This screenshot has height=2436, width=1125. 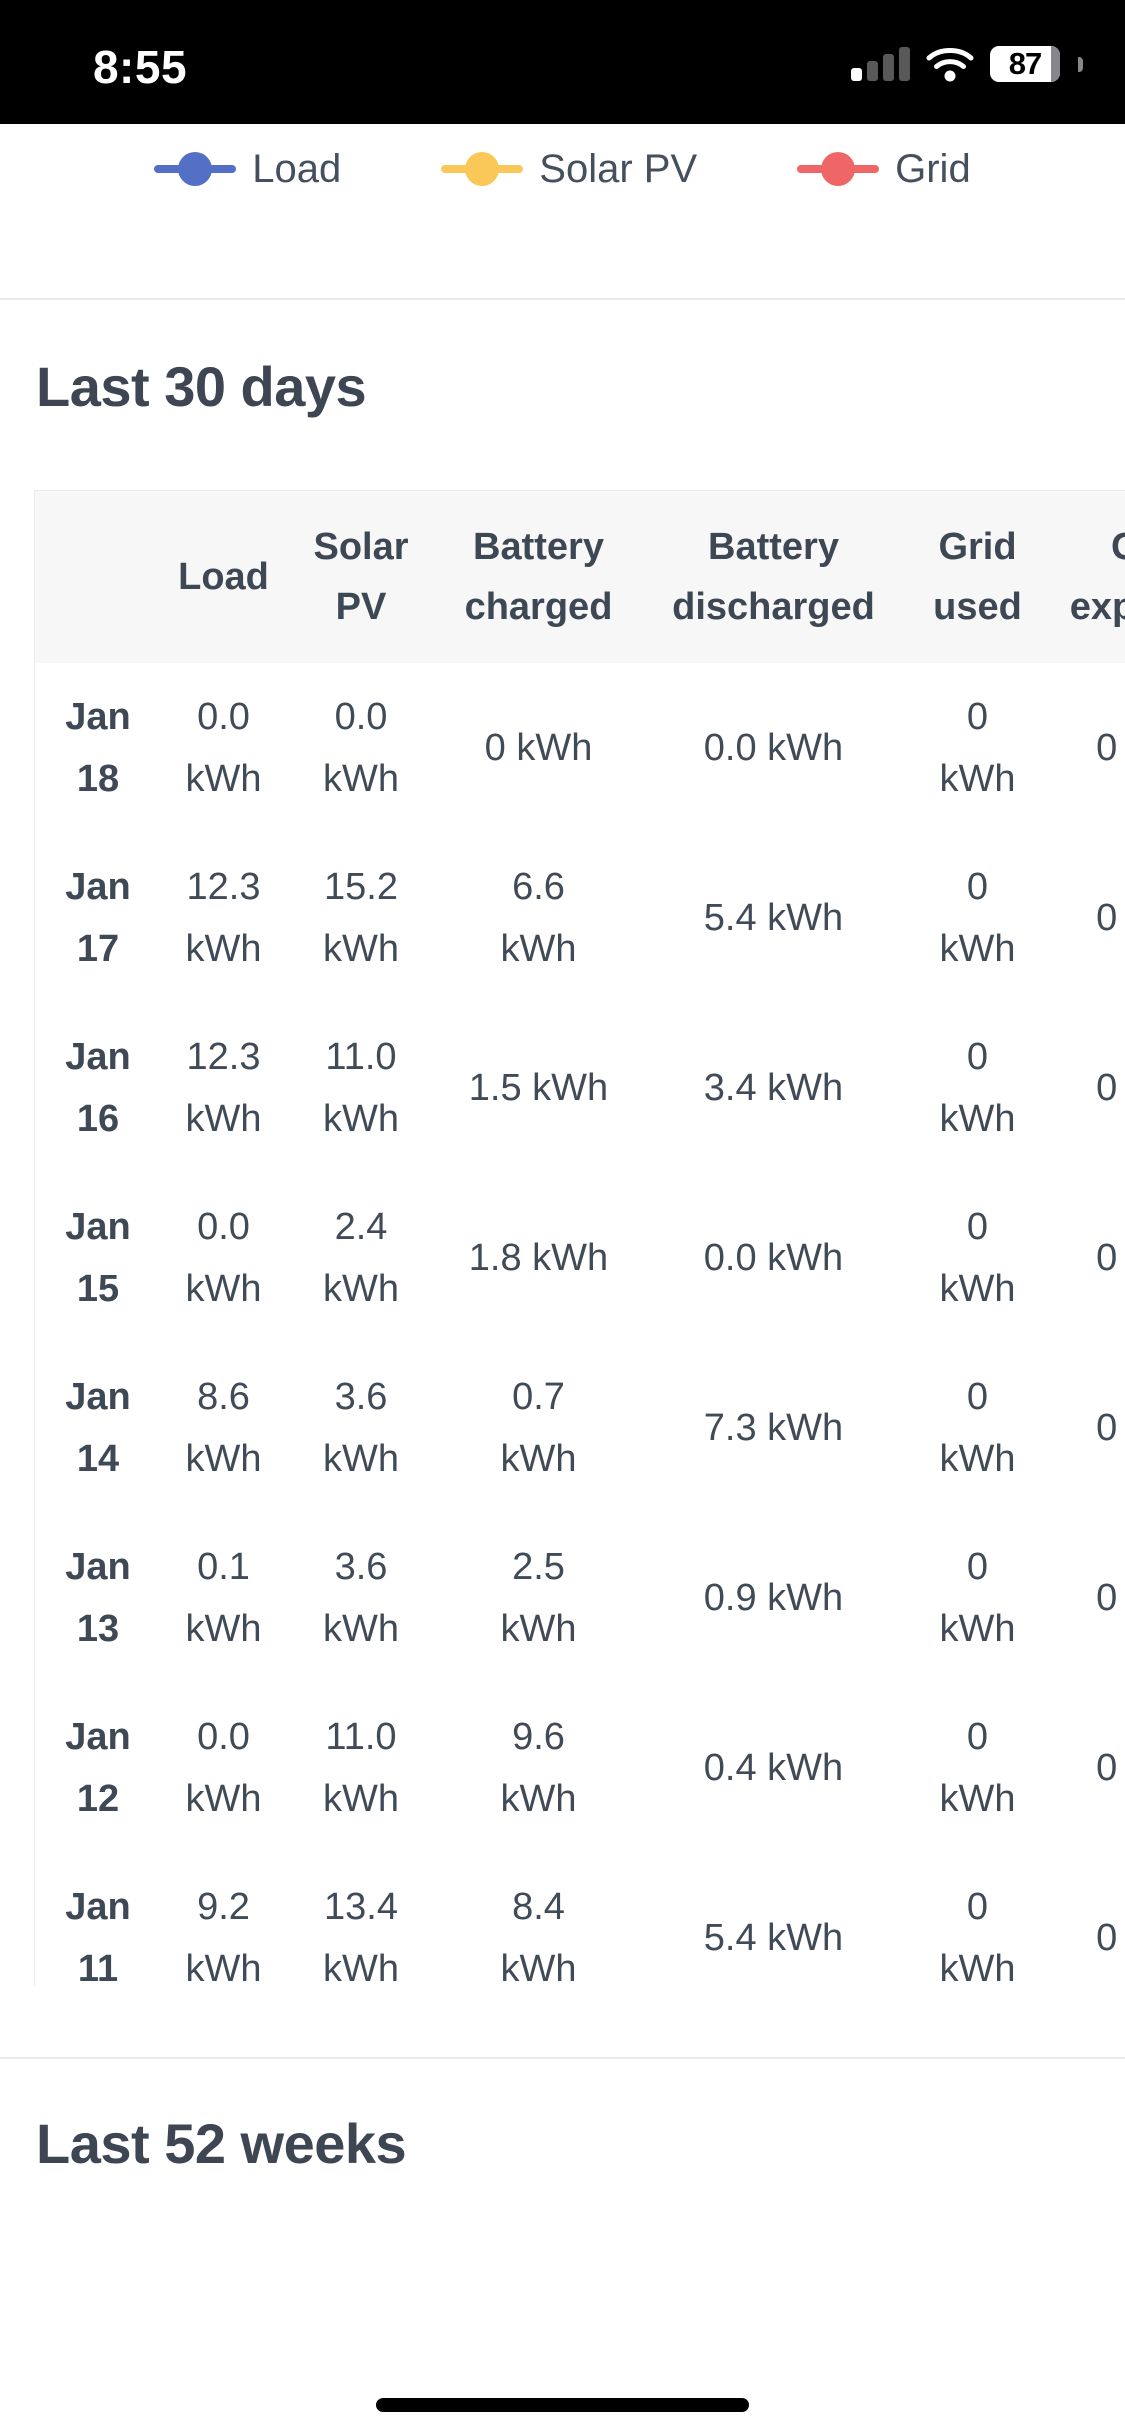 I want to click on cell-battery-charged: 1.5 kWh, so click(x=538, y=1088).